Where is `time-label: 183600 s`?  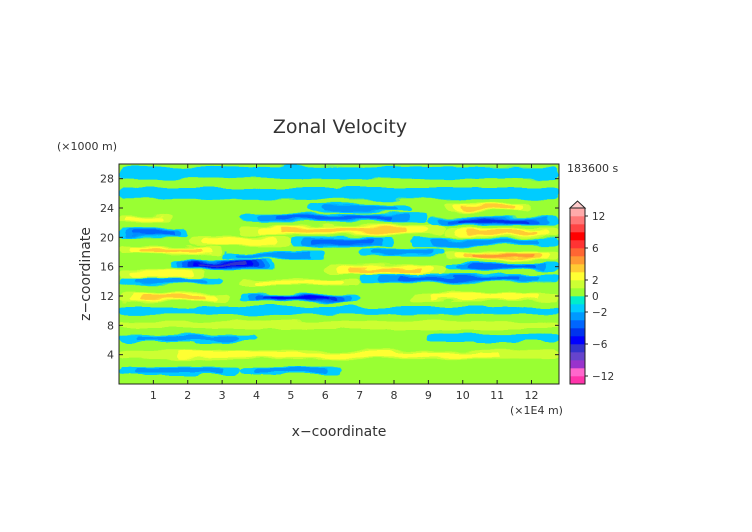
time-label: 183600 s is located at coordinates (592, 168).